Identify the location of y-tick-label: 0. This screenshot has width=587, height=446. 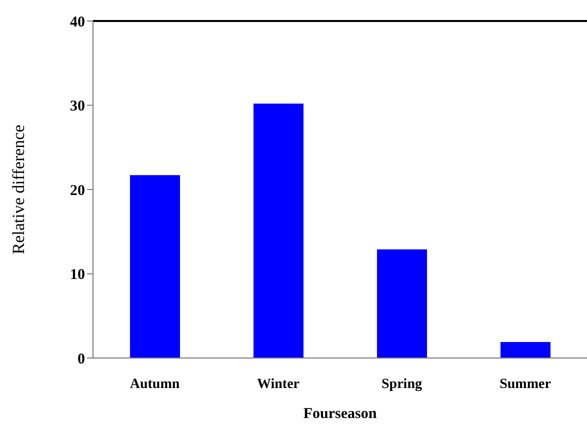
(81, 359).